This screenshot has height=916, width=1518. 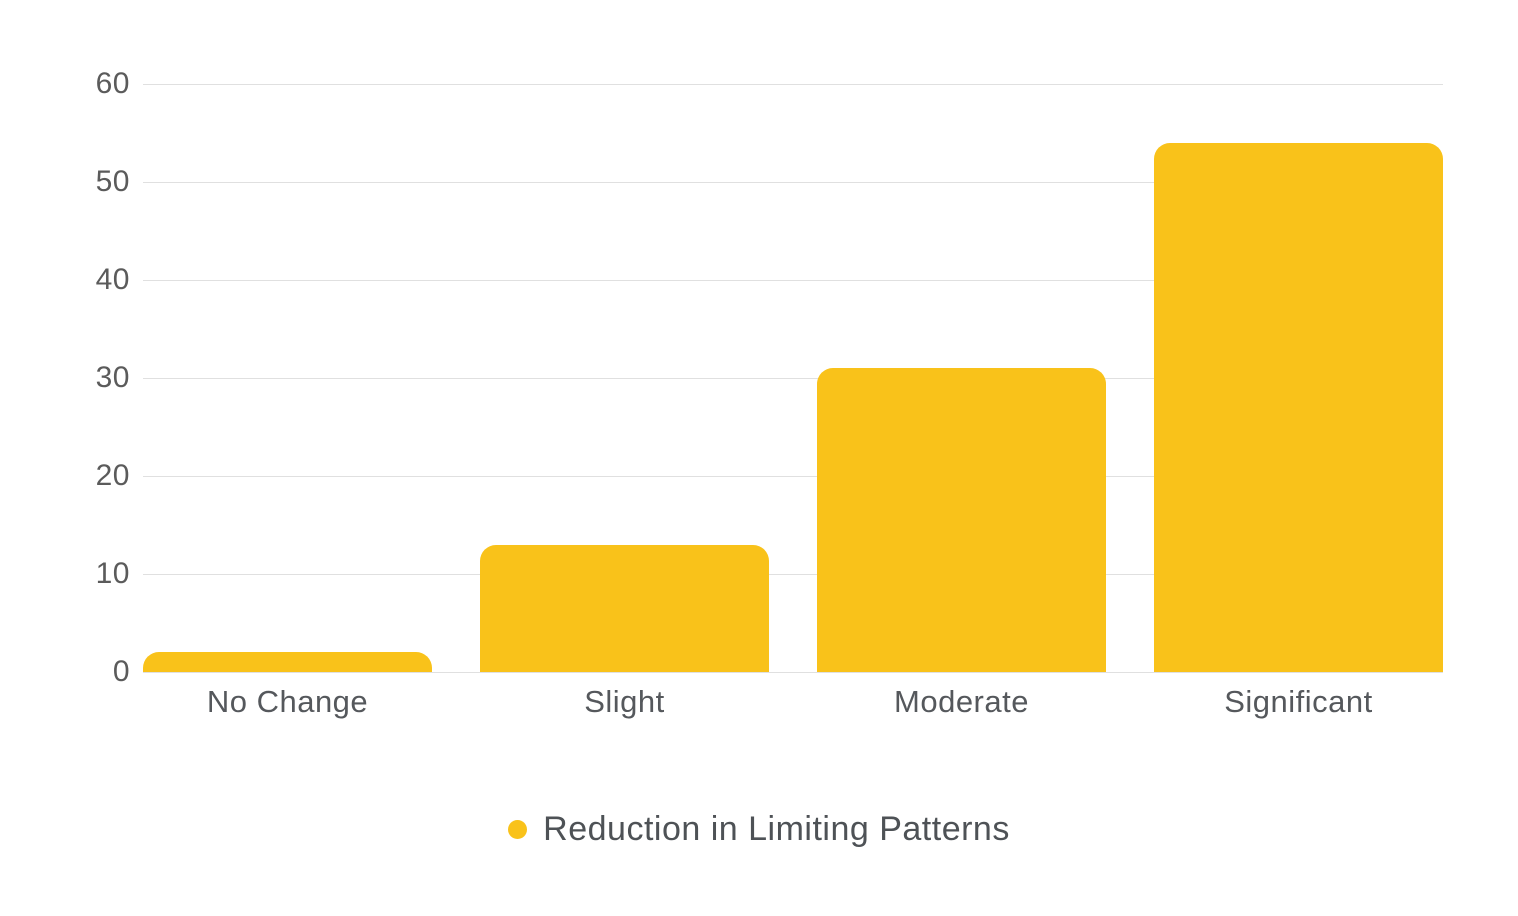 What do you see at coordinates (112, 377) in the screenshot?
I see `y-tick-label-30: 30` at bounding box center [112, 377].